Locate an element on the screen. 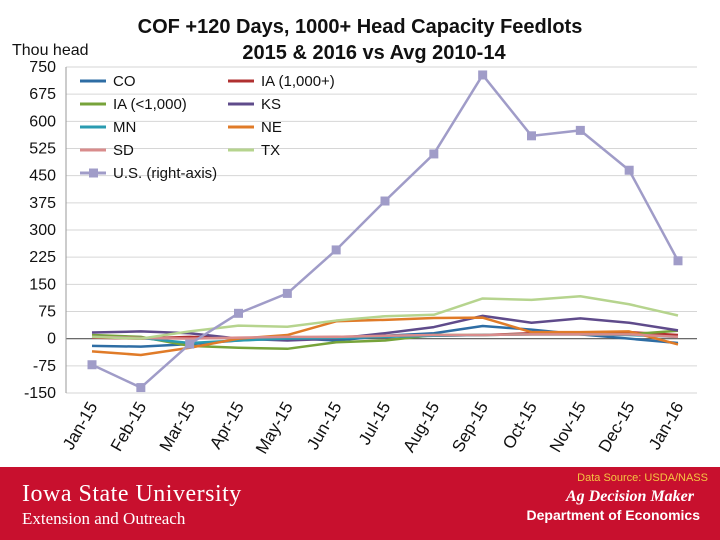 The width and height of the screenshot is (720, 540). department-label: Department of Economics is located at coordinates (613, 515).